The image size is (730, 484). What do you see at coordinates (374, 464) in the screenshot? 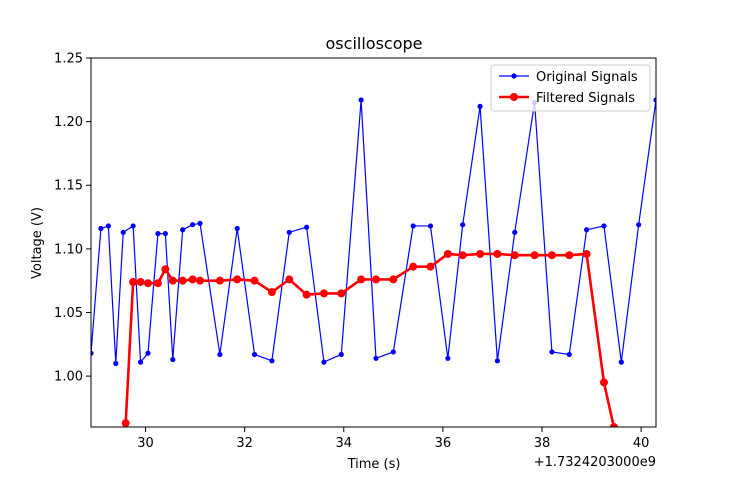
I see `x-axis-label: Time (s)` at bounding box center [374, 464].